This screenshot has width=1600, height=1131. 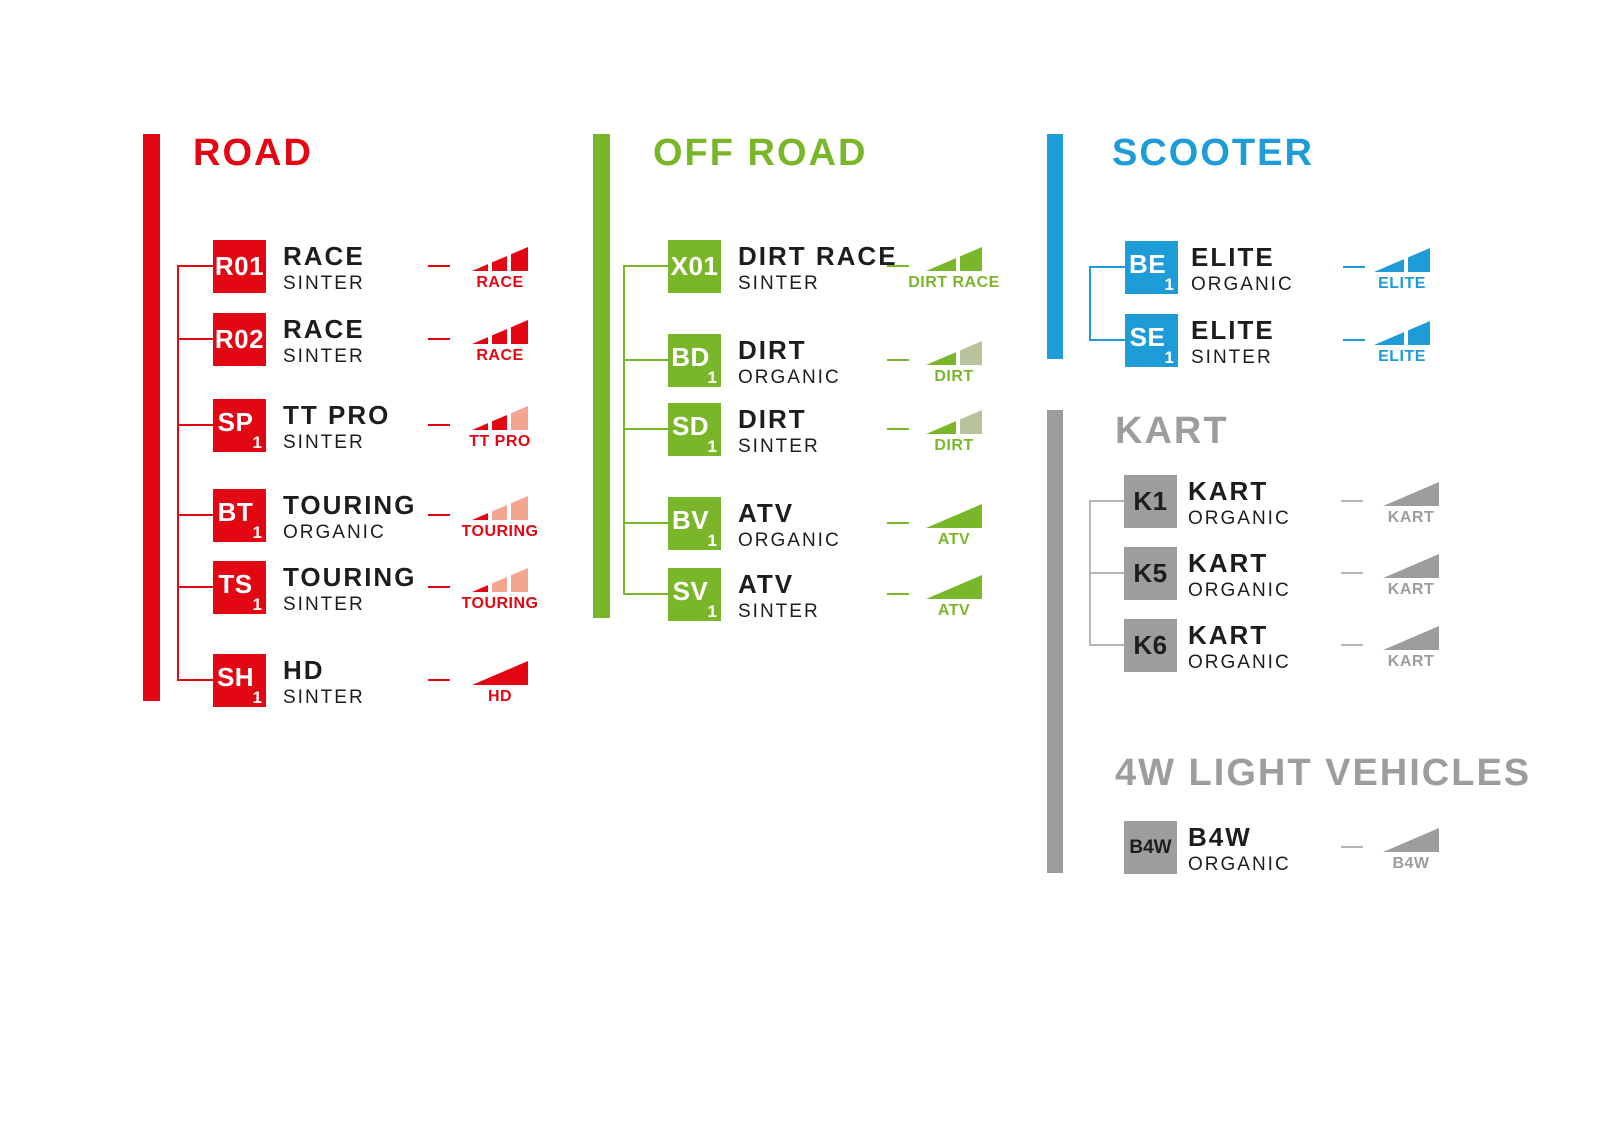 I want to click on icon-label: B4W, so click(x=1411, y=863).